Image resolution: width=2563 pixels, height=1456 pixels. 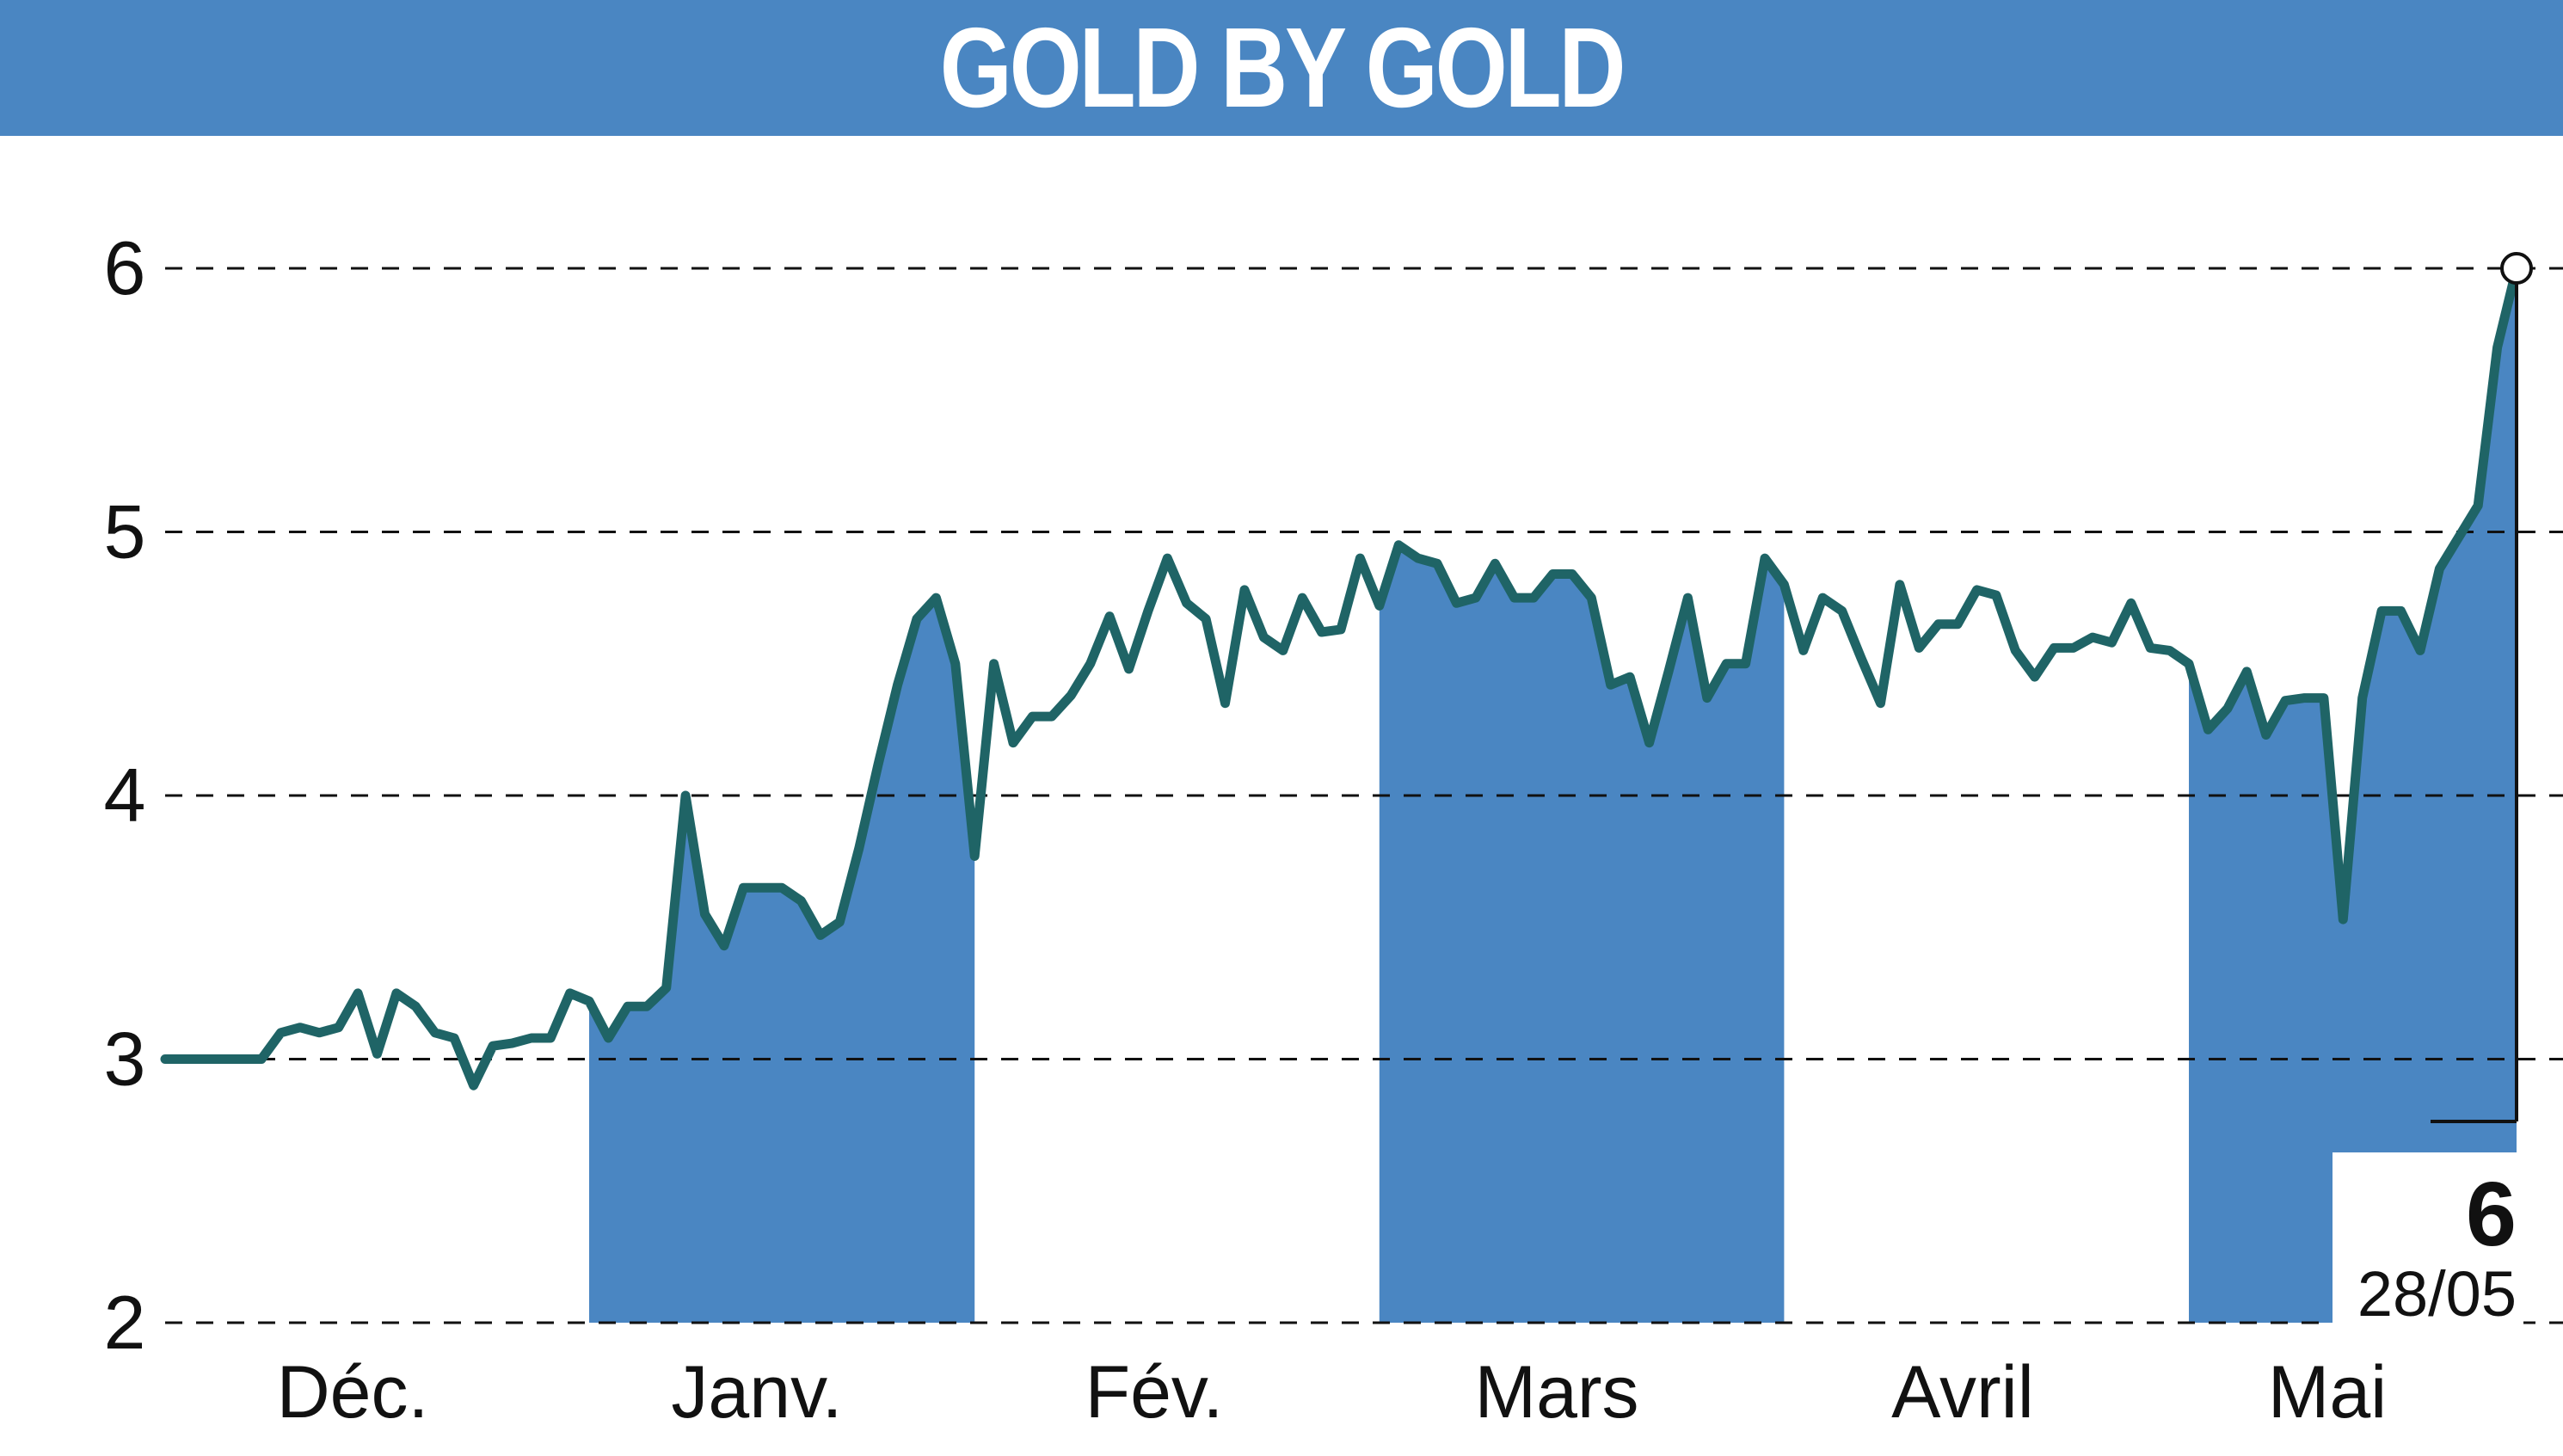 I want to click on y-tick-label-3: 3, so click(x=125, y=1060).